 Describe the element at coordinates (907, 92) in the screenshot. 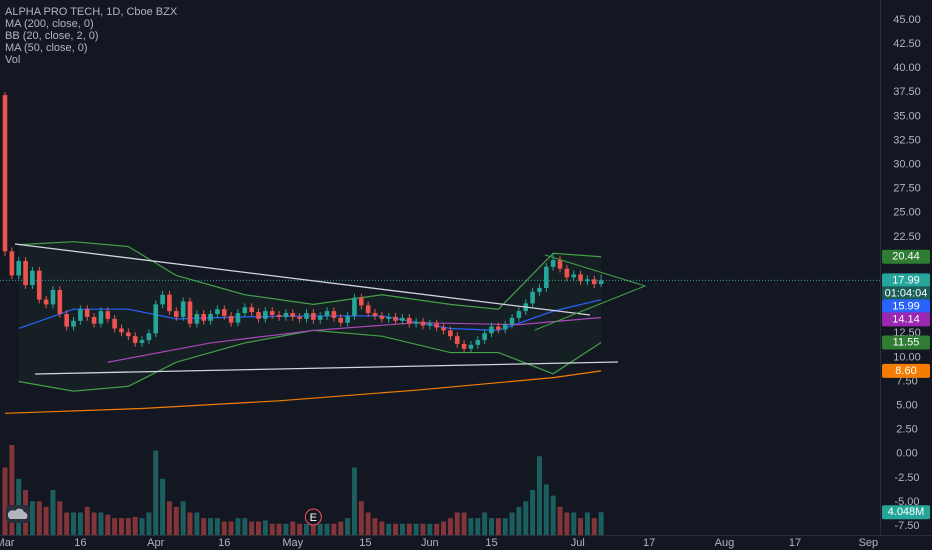

I see `y-tick-label: 37.50` at that location.